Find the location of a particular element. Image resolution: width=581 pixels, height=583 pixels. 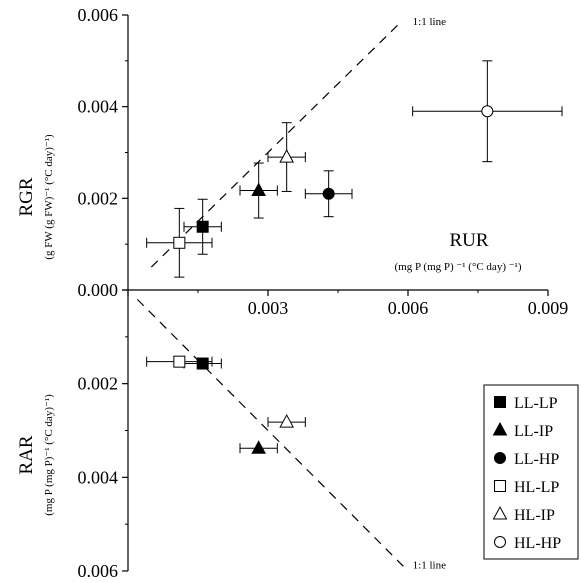

legend: LL-LP LL-IP LL-HP HL-LP HL-IP HL-HP is located at coordinates (531, 472).